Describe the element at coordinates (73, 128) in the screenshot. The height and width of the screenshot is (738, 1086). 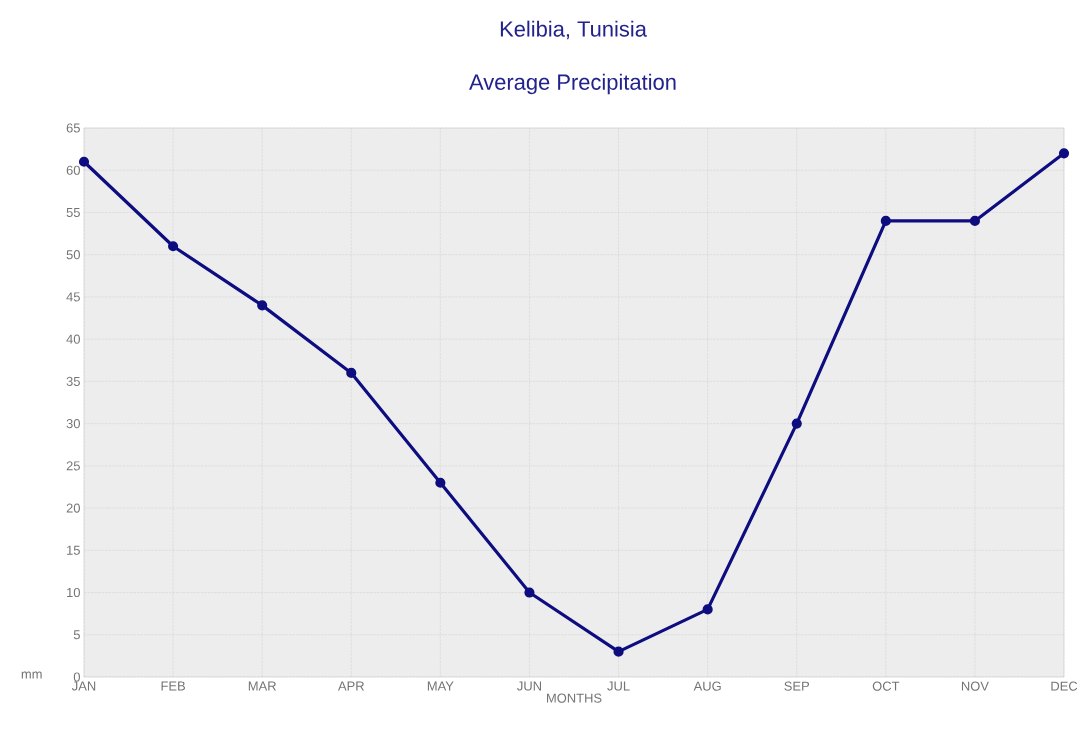
I see `y-tick-label: 65` at that location.